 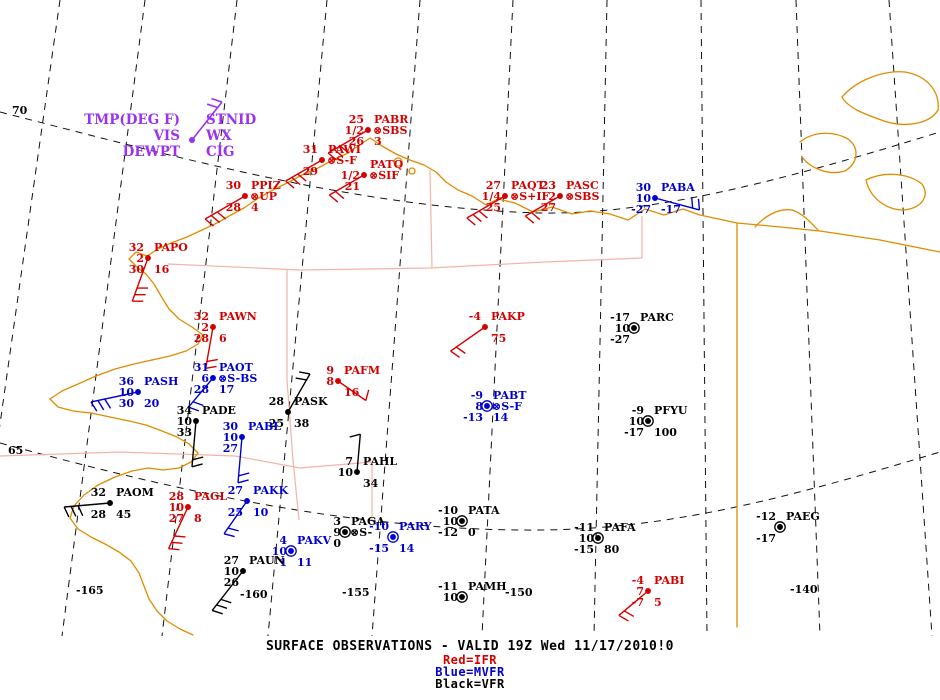 I want to click on station-ceiling: 6, so click(x=223, y=338).